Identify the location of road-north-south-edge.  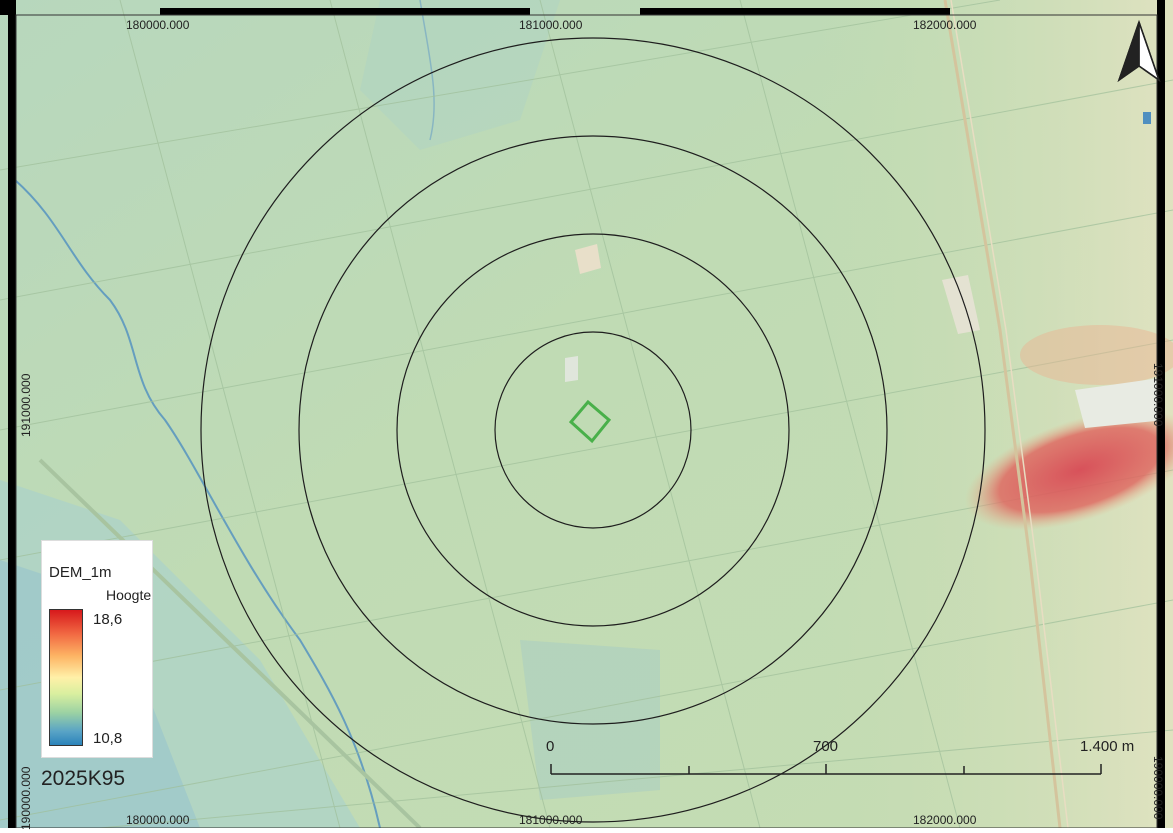
(1009, 414).